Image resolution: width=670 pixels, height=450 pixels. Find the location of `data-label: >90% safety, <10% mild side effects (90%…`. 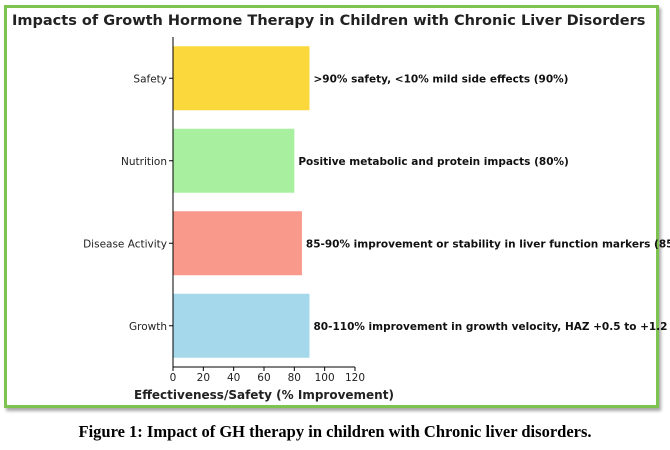

data-label: >90% safety, <10% mild side effects (90%… is located at coordinates (440, 79).